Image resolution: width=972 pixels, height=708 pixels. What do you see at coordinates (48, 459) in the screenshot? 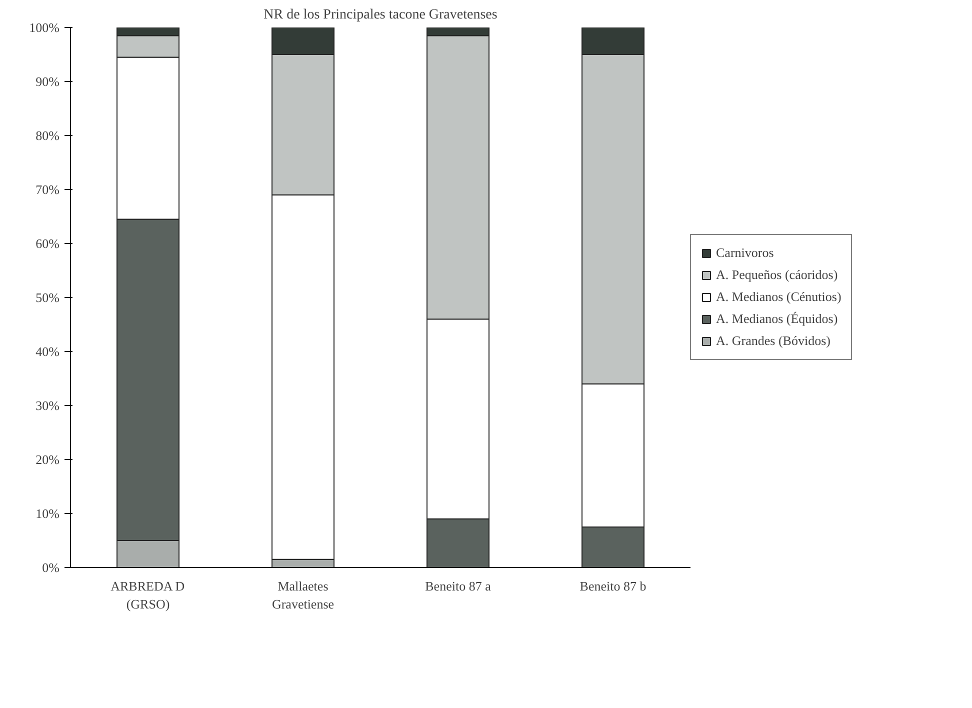
I see `y-tick-label: 20%` at bounding box center [48, 459].